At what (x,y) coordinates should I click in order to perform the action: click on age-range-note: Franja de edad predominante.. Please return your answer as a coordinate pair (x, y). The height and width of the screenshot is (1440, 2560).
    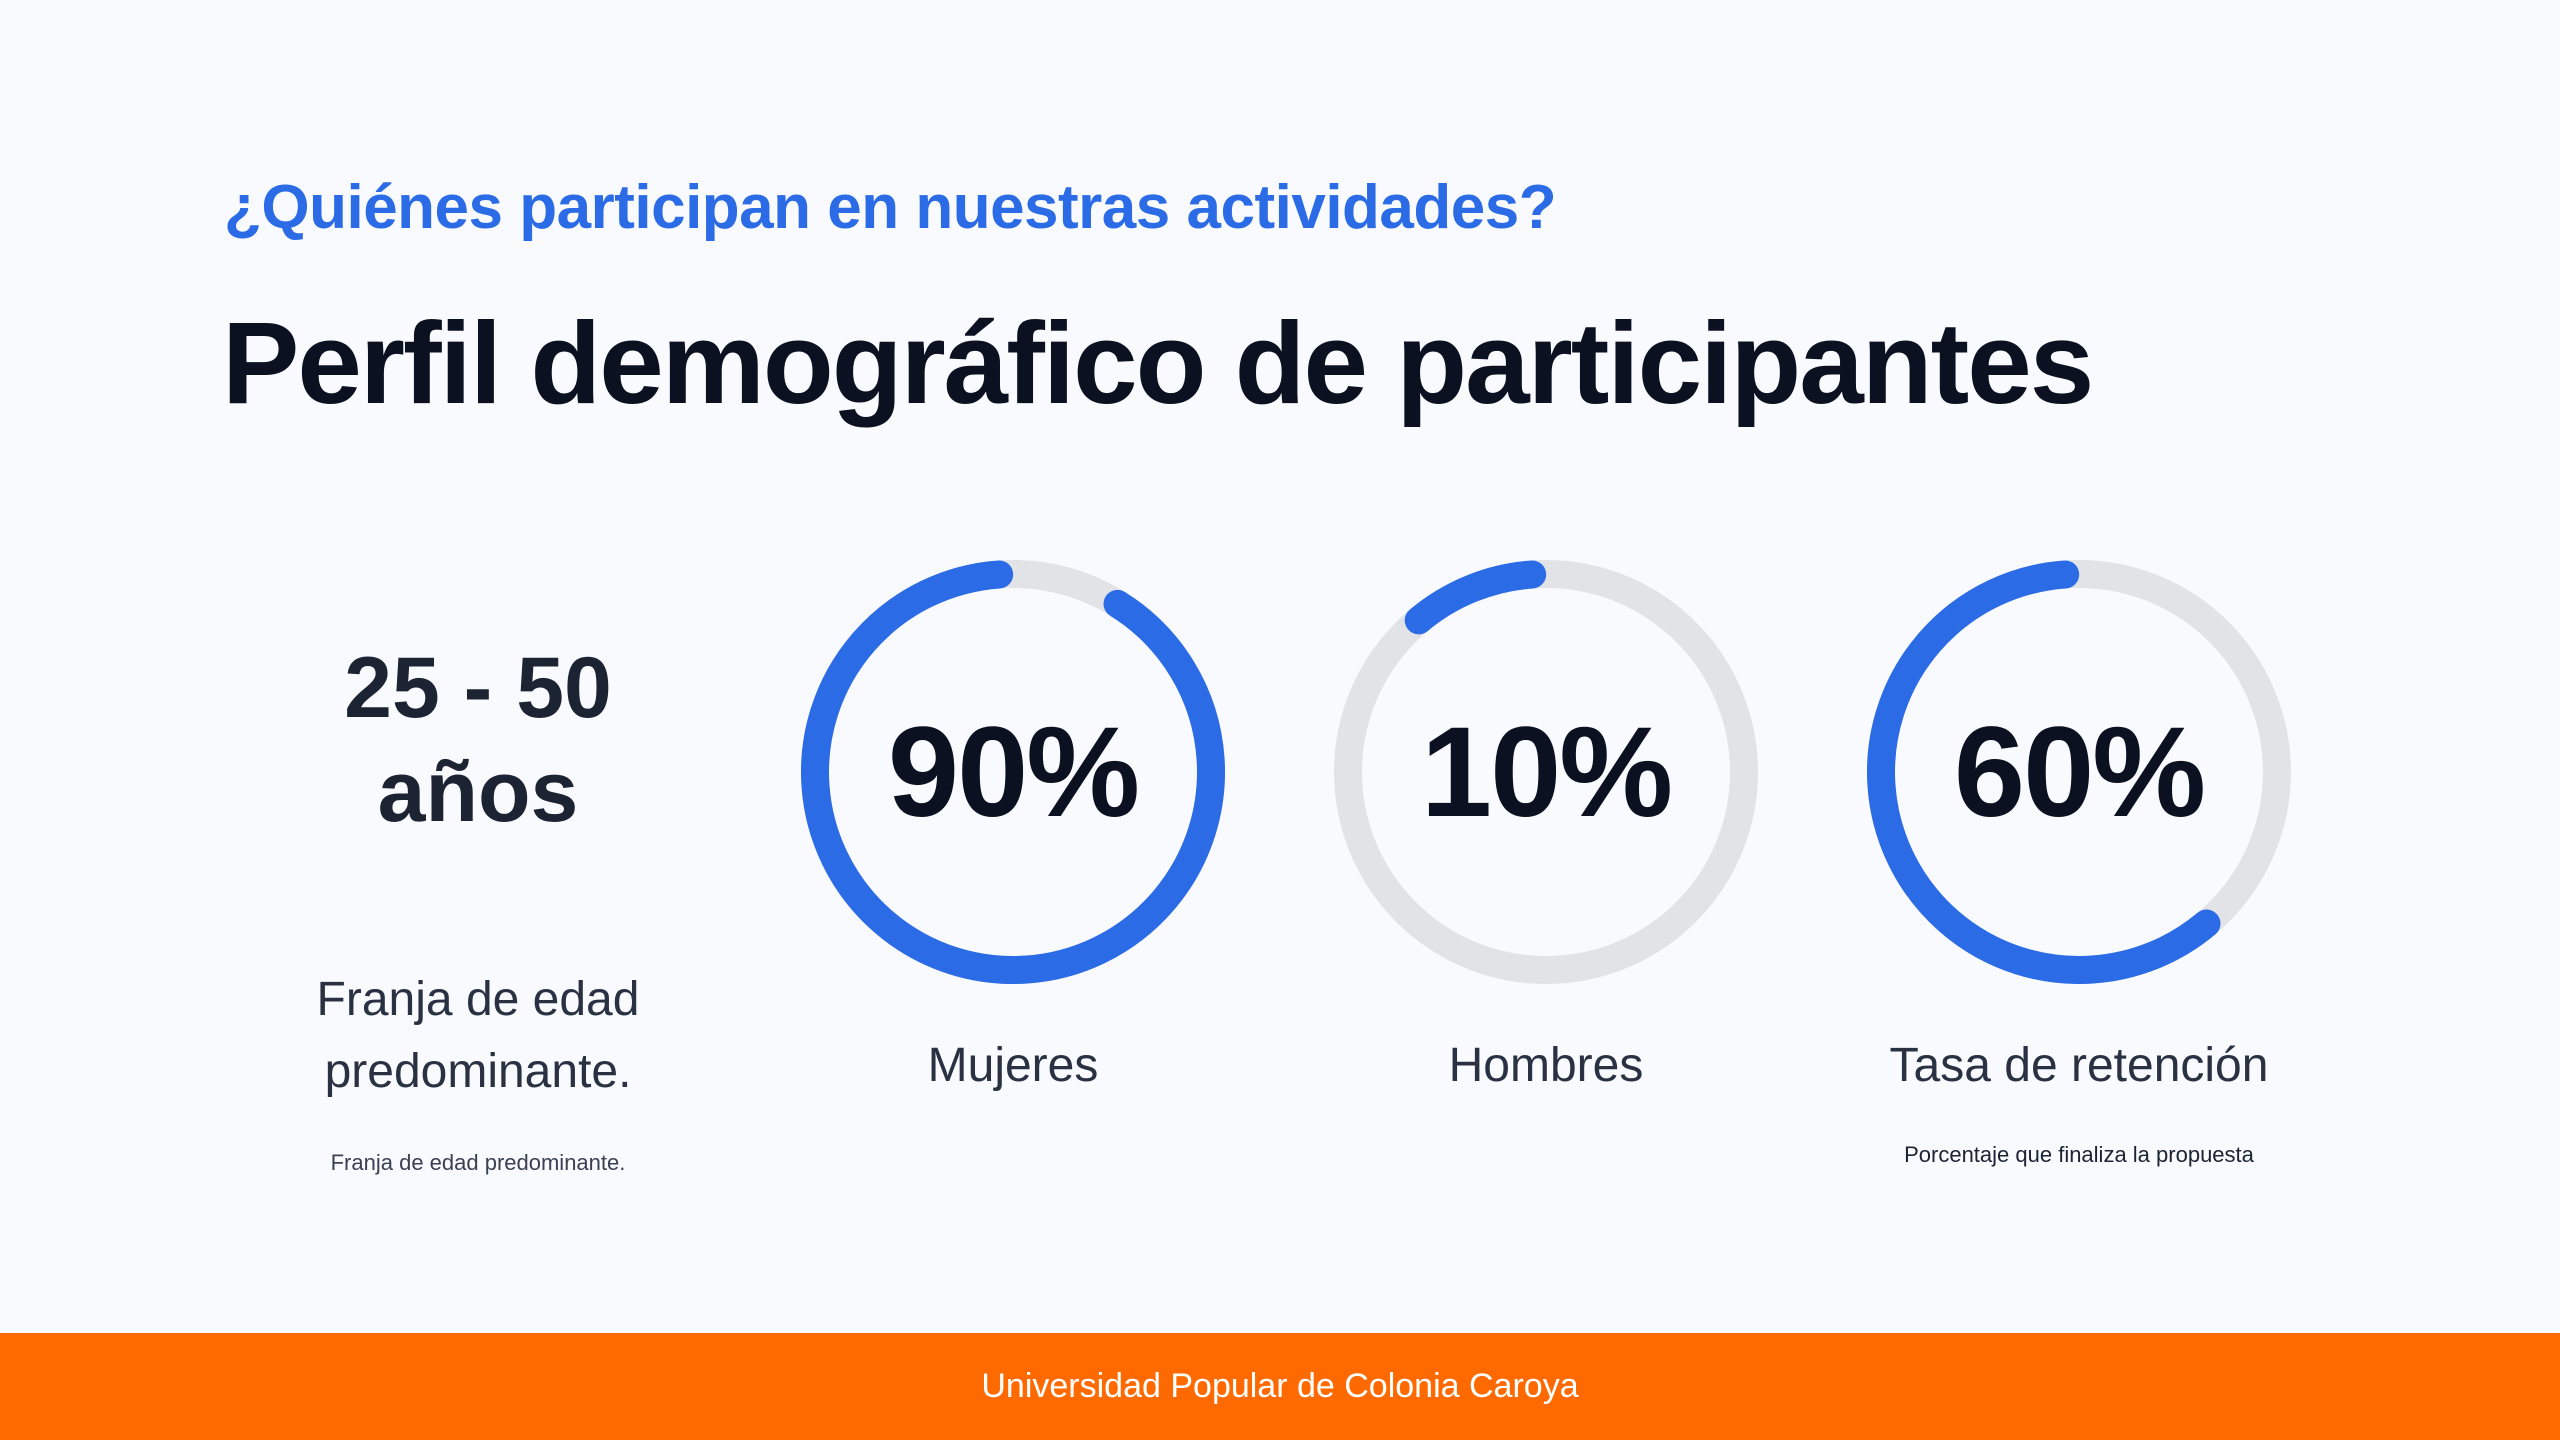
    Looking at the image, I should click on (478, 1162).